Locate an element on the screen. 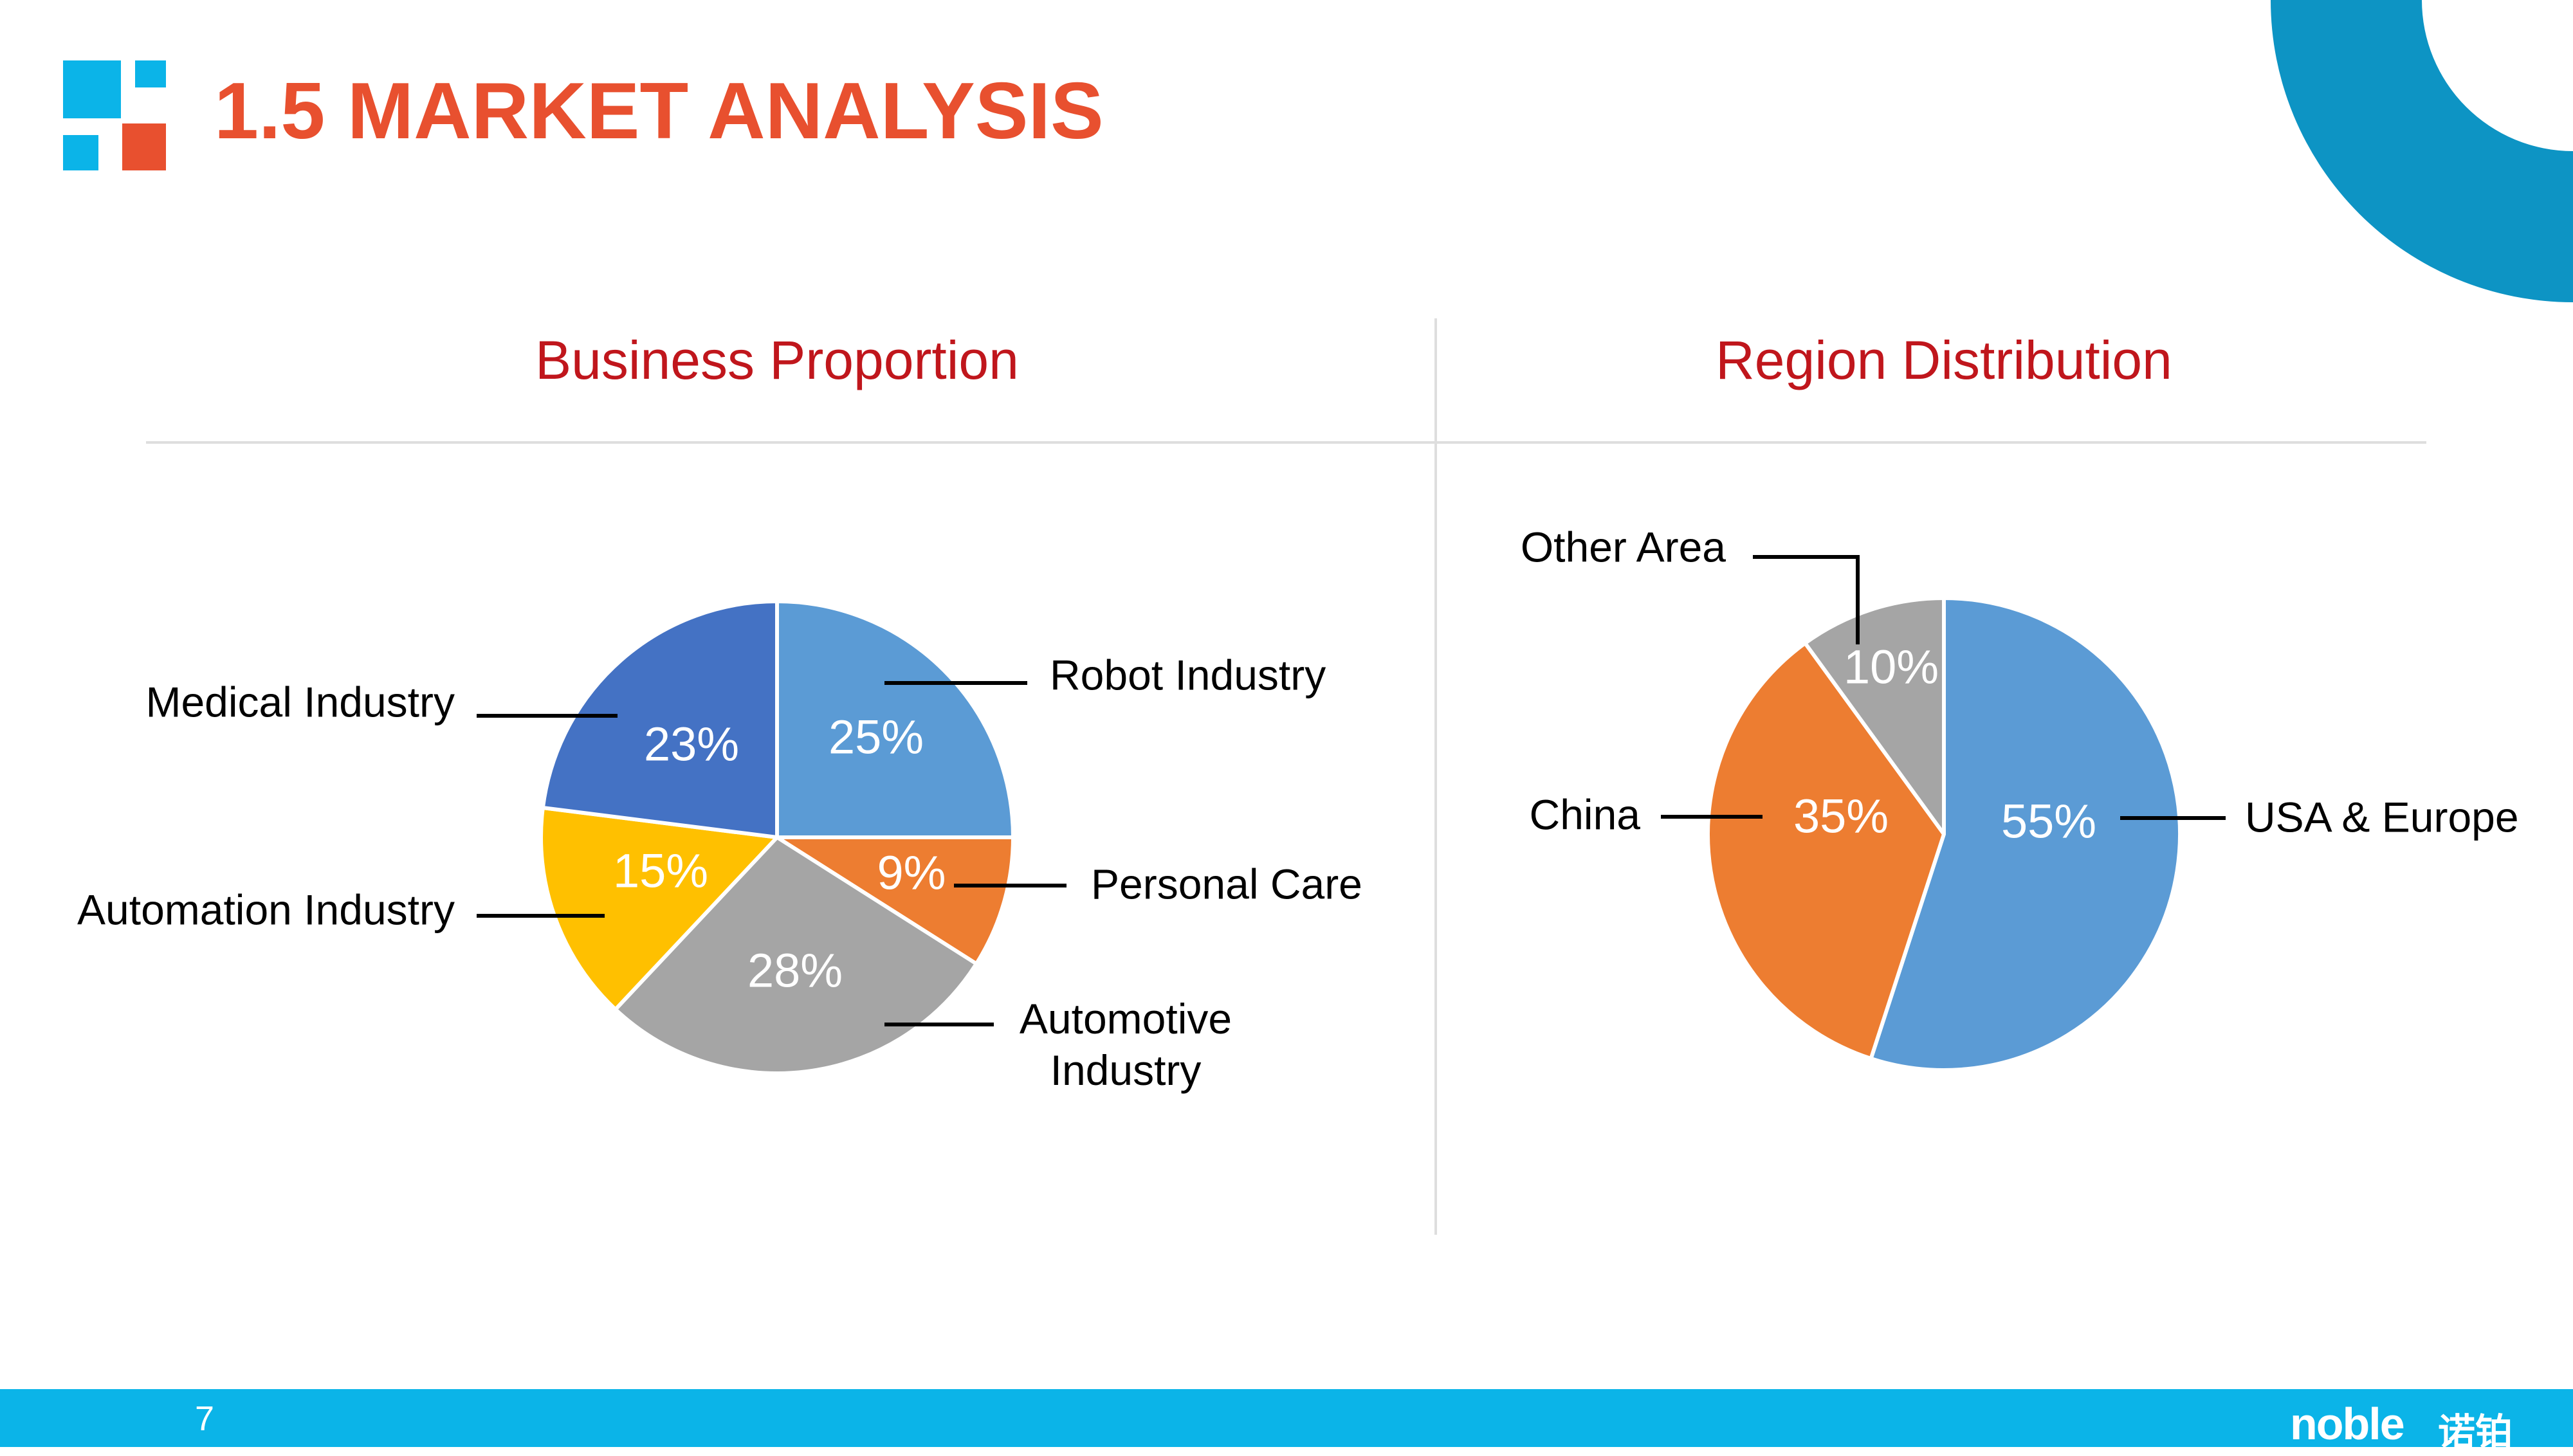 This screenshot has height=1456, width=2573. category-label-medical-industry: Medical Industry is located at coordinates (300, 701).